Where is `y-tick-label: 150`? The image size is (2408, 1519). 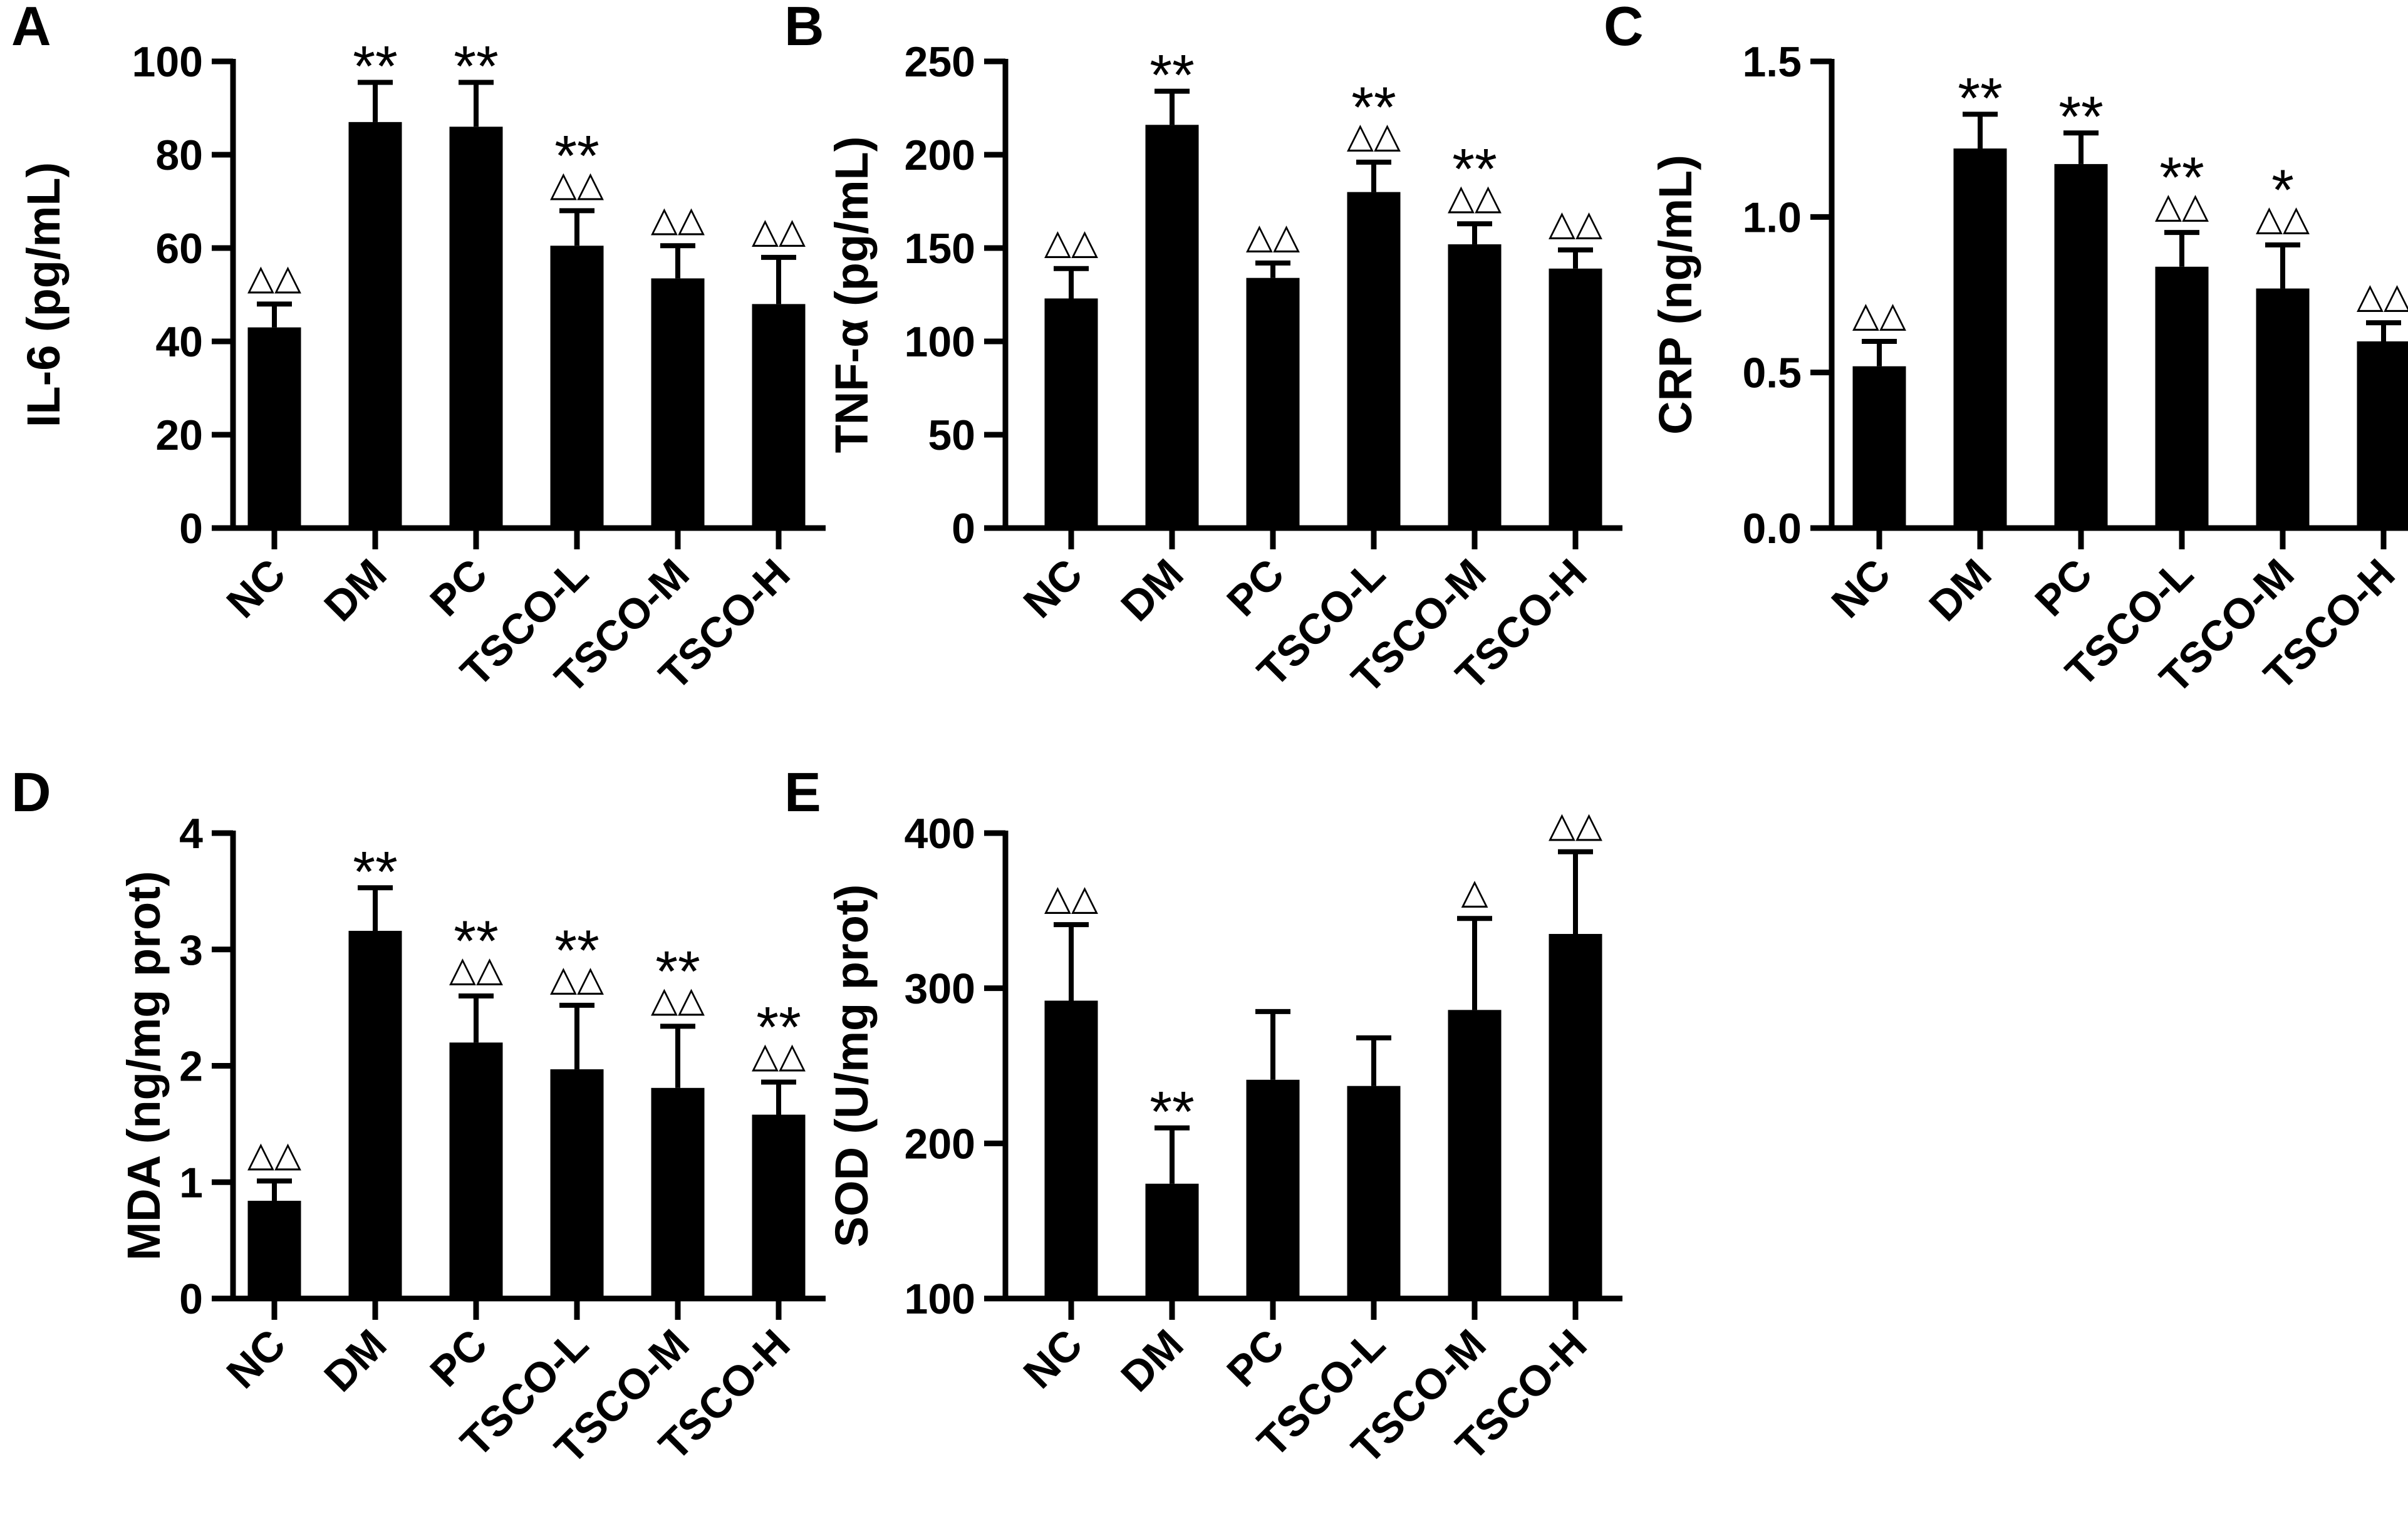
y-tick-label: 150 is located at coordinates (940, 249).